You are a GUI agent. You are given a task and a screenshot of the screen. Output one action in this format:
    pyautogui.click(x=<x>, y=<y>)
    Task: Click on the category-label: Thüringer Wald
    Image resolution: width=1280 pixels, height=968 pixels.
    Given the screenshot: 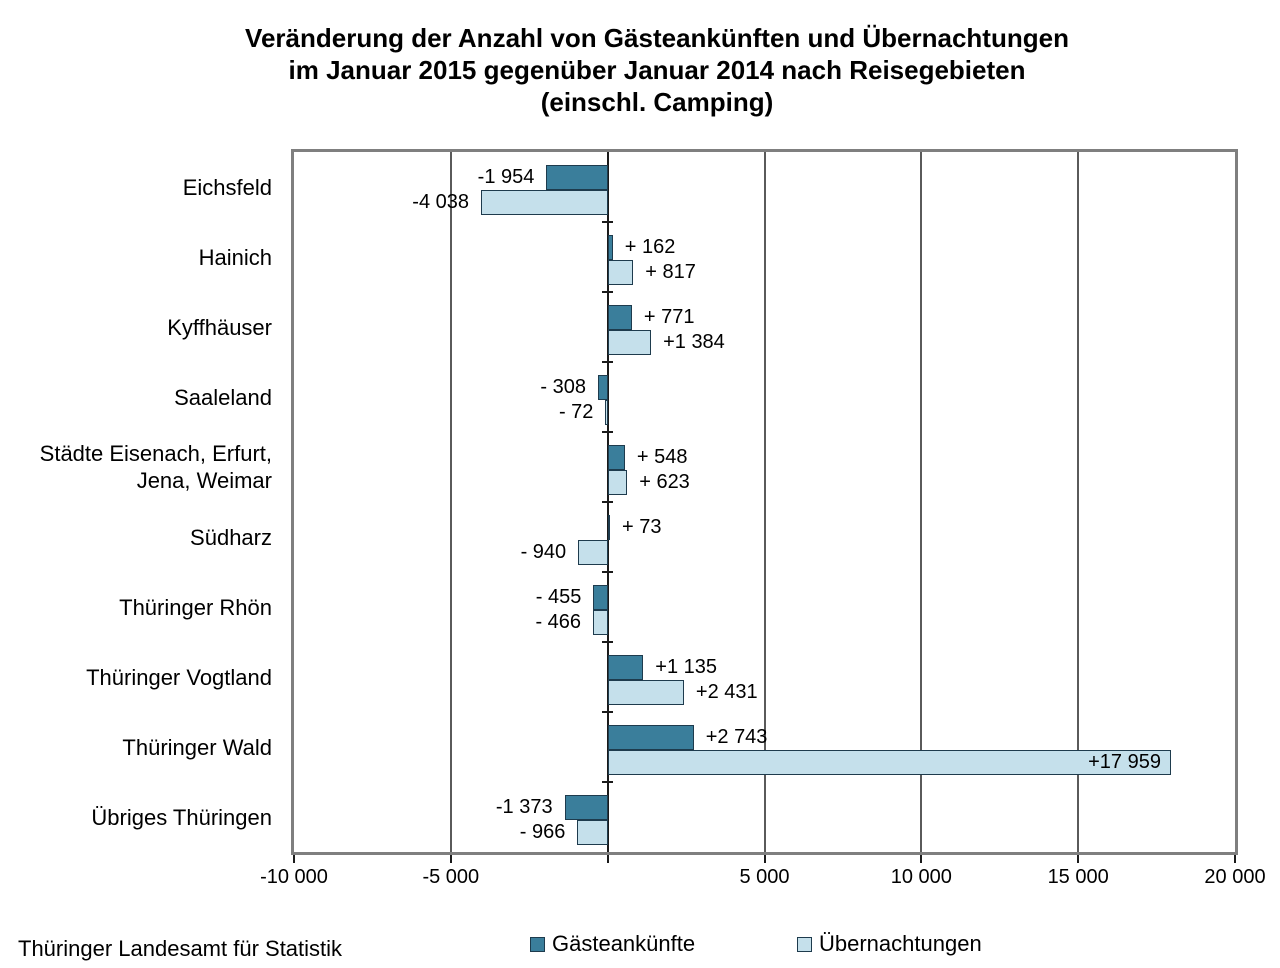 What is the action you would take?
    pyautogui.click(x=197, y=747)
    